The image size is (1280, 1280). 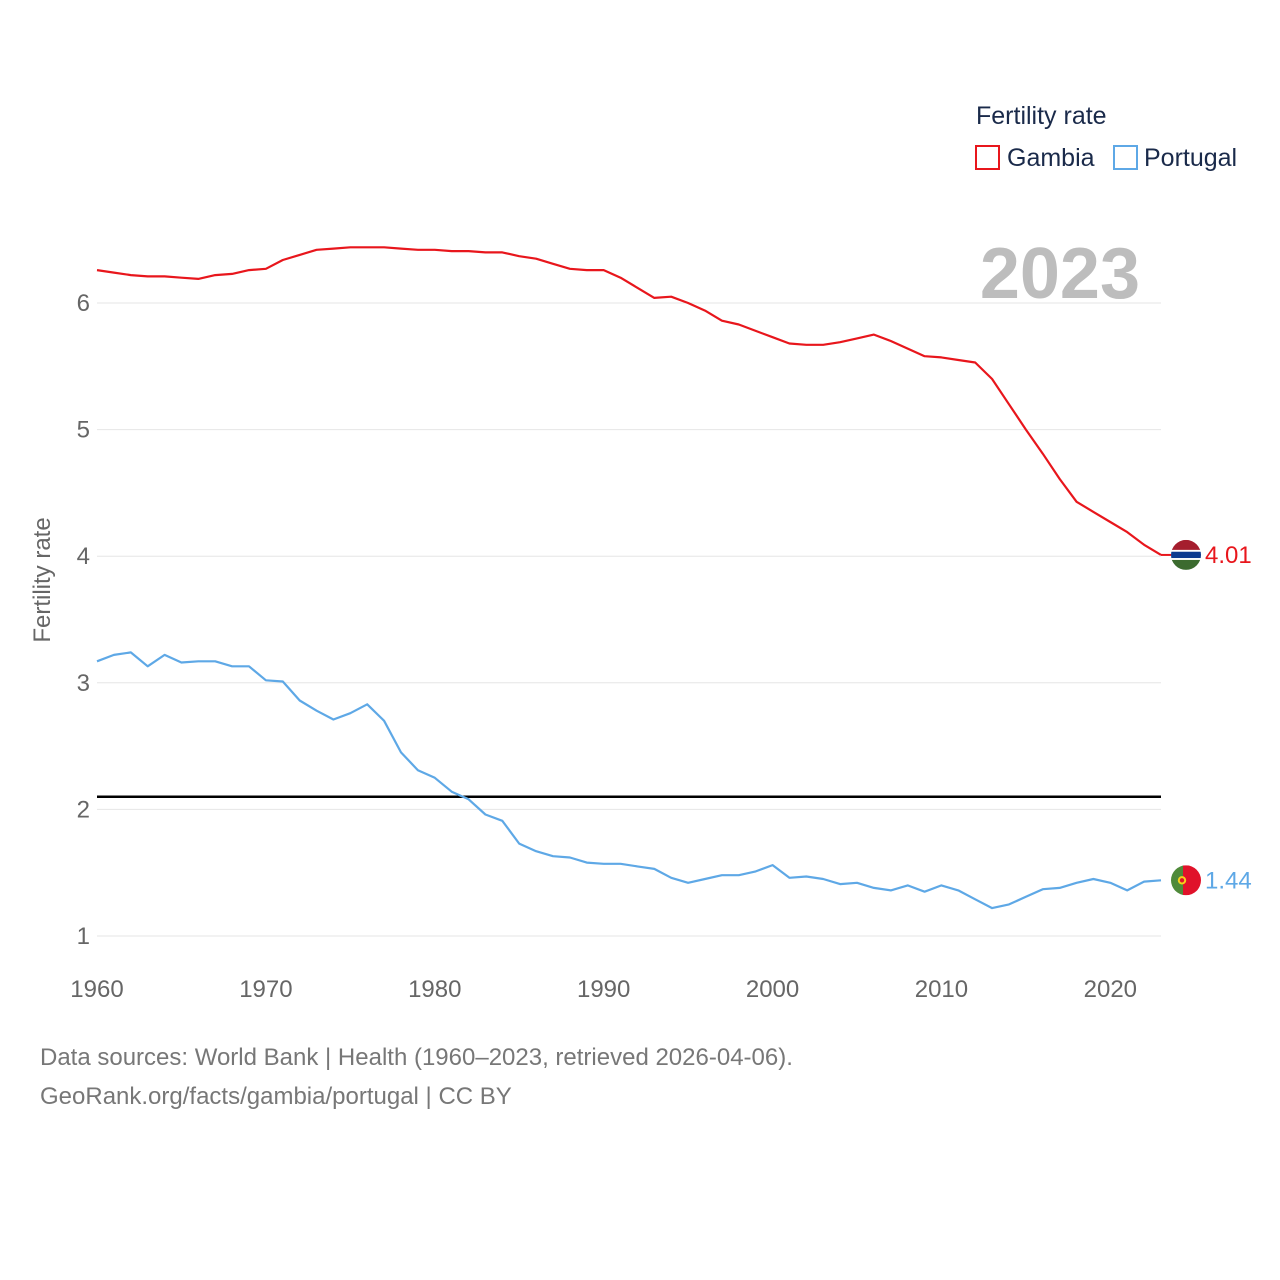 I want to click on x-tick-label: 1990, so click(x=603, y=989).